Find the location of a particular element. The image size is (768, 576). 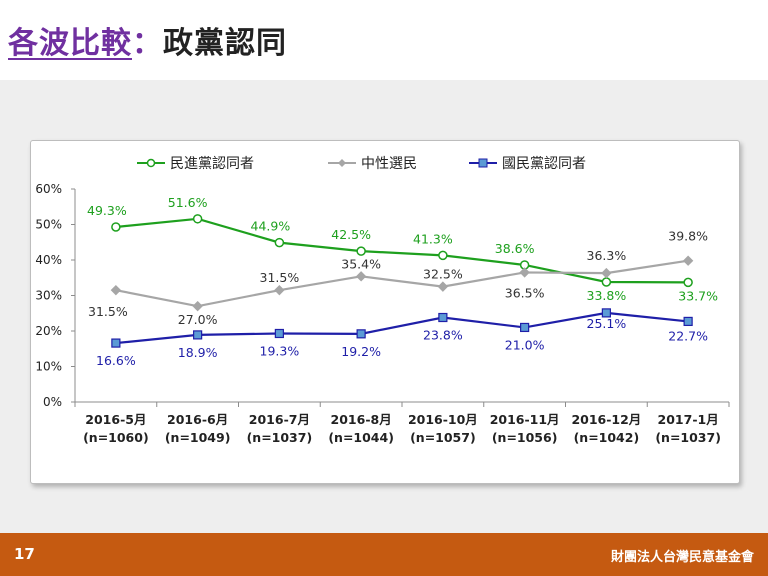

data-label: 25.1% is located at coordinates (607, 323).